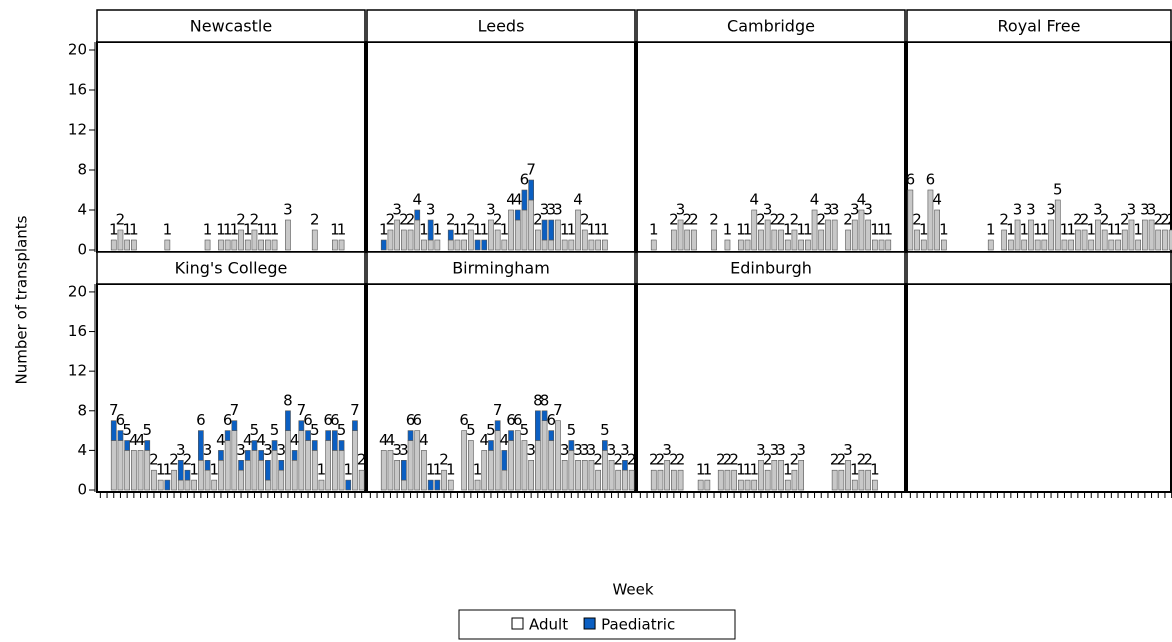  Describe the element at coordinates (231, 268) in the screenshot. I see `panel-header` at that location.